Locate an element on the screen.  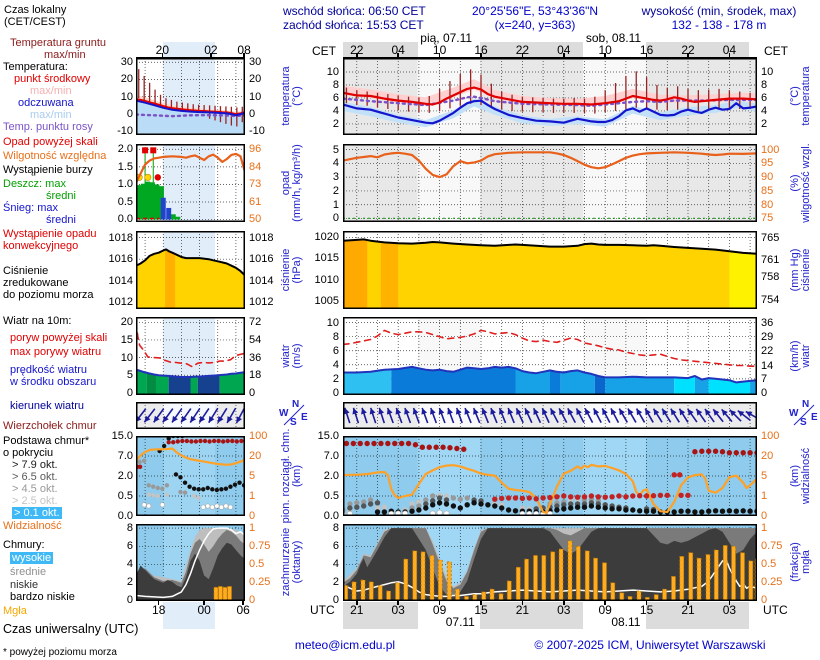
tick-label: 1016 is located at coordinates (261, 259).